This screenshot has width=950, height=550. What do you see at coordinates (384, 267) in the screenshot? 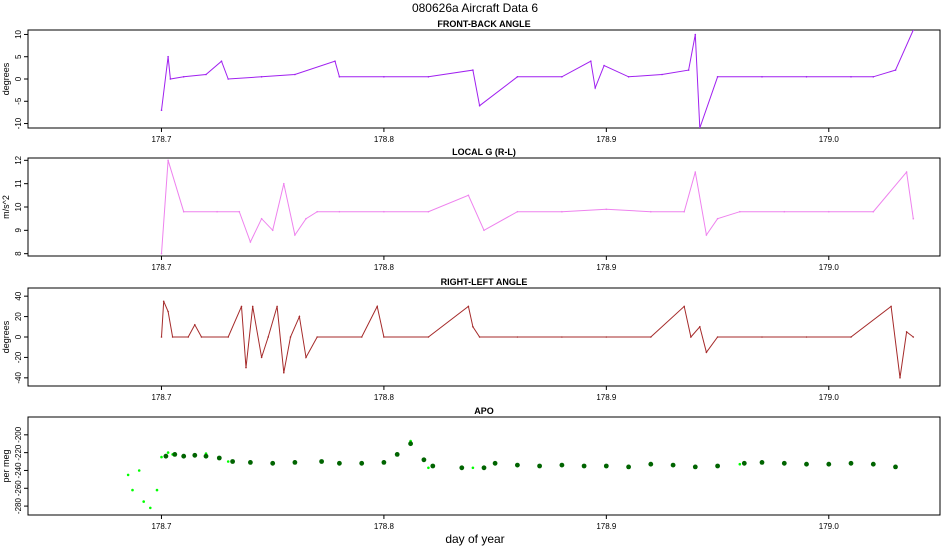
I see `x-tick-label: 178.8` at bounding box center [384, 267].